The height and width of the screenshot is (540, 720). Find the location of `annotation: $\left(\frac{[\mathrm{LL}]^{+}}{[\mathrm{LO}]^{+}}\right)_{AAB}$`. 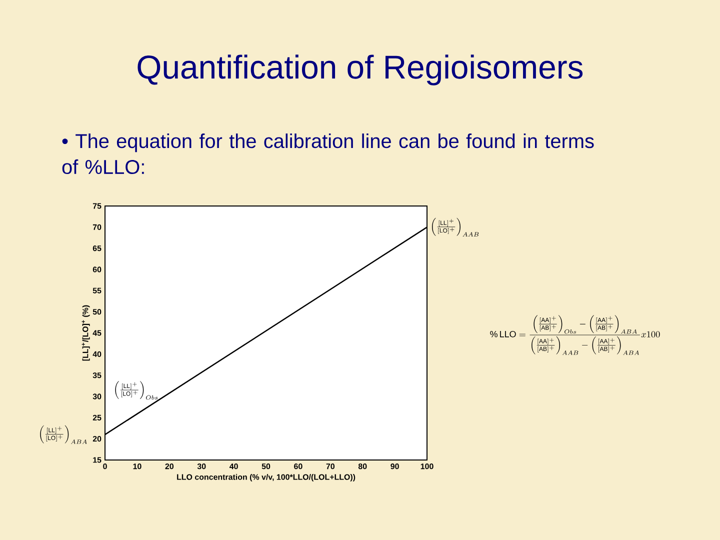

annotation: $\left(\frac{[\mathrm{LL}]^{+}}{[\mathrm{LO}]^{+}}\right)_{AAB}$ is located at coordinates (455, 227).